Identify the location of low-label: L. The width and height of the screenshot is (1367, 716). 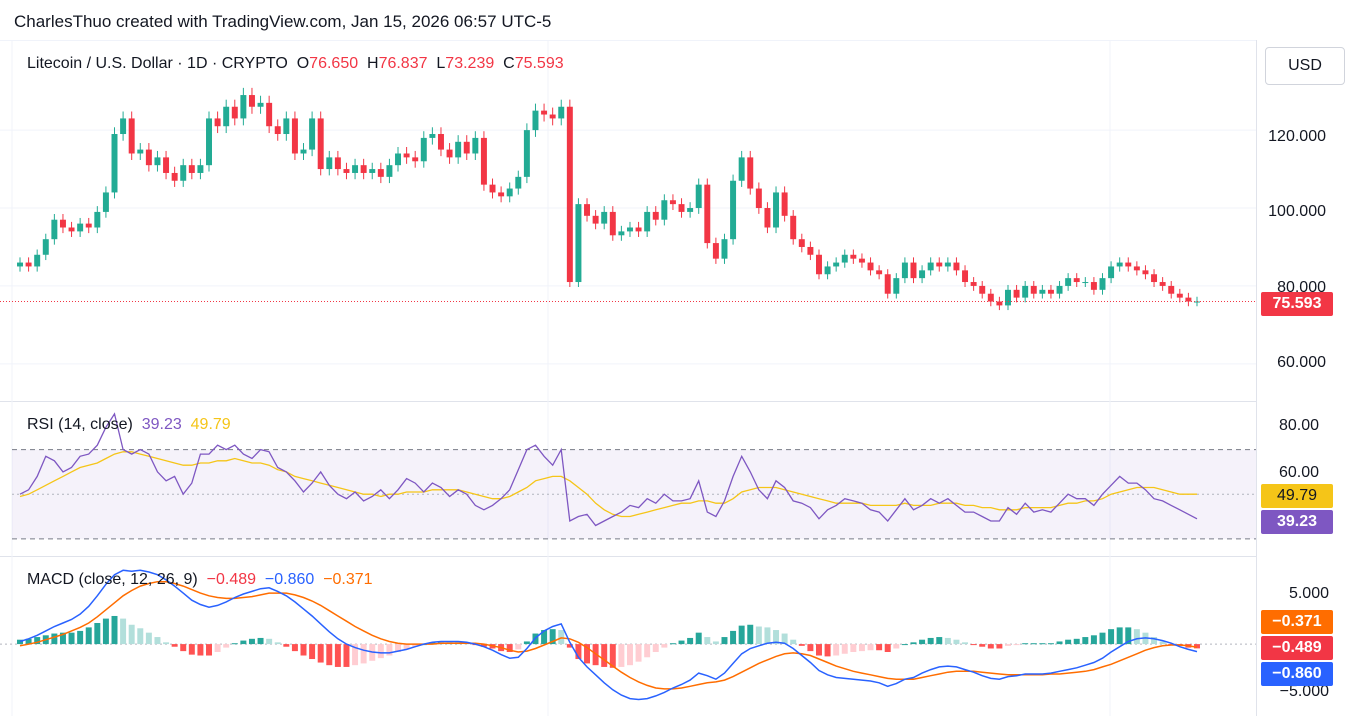
(441, 63).